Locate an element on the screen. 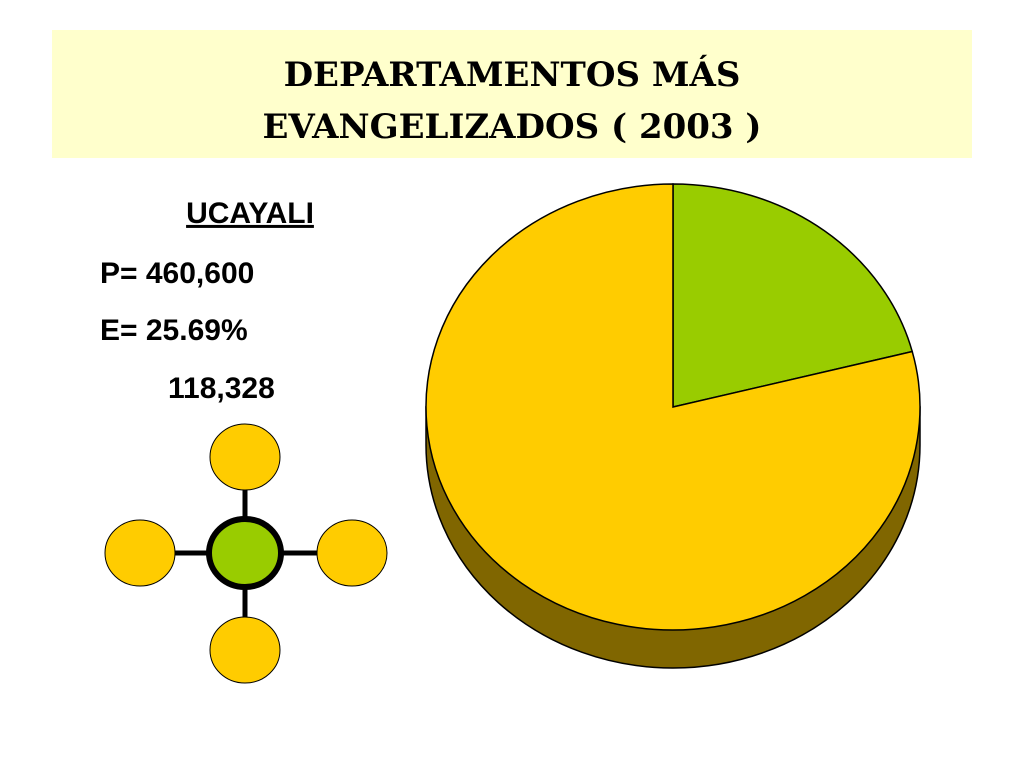  percent: E= 25.69% is located at coordinates (174, 330).